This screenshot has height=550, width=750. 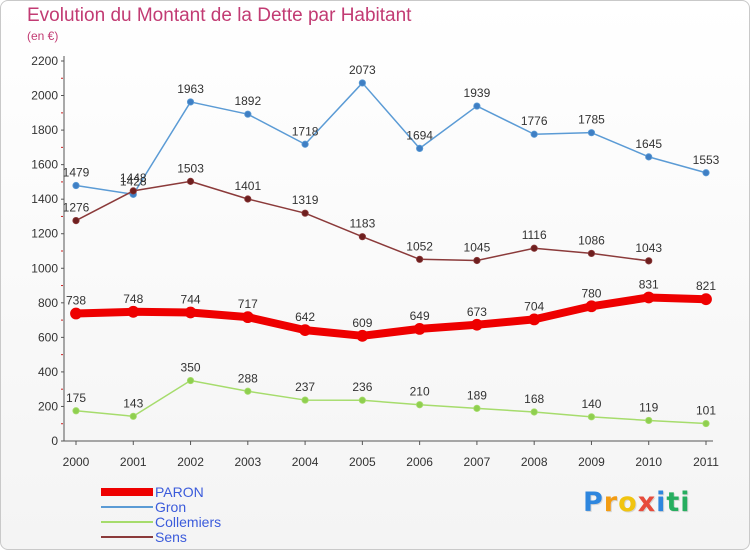 I want to click on data-label-collemiers: 175, so click(x=76, y=398).